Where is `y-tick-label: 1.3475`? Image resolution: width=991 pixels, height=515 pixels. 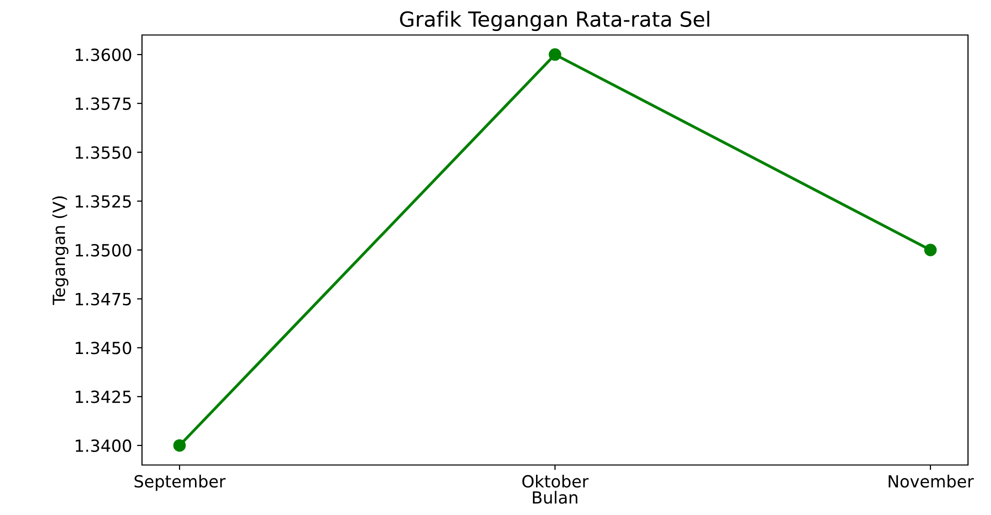
y-tick-label: 1.3475 is located at coordinates (103, 299).